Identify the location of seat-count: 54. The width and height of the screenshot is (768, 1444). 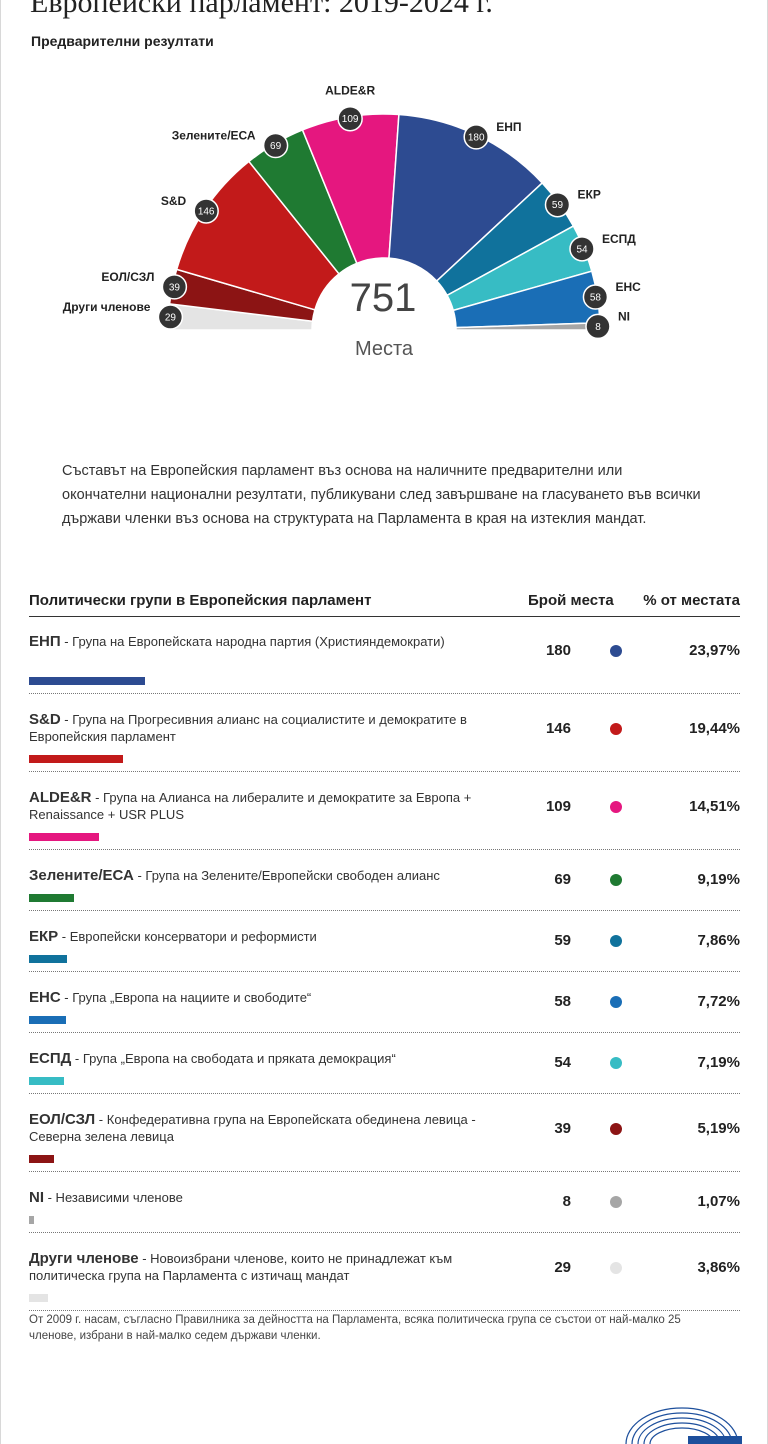
(562, 1062).